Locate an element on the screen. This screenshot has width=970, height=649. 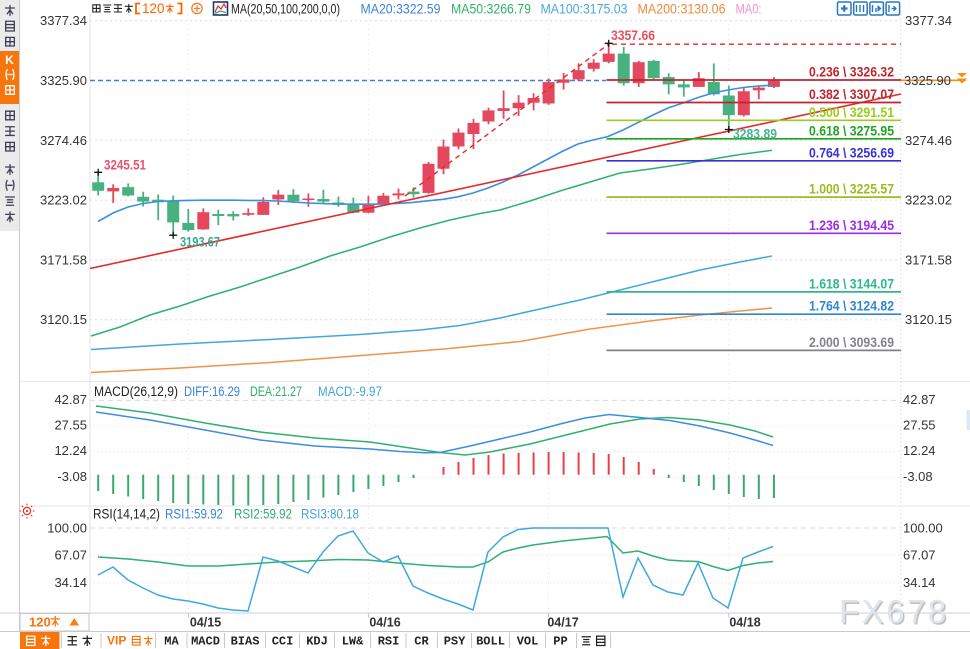
svg-text: DIFF:16.29 is located at coordinates (212, 391).